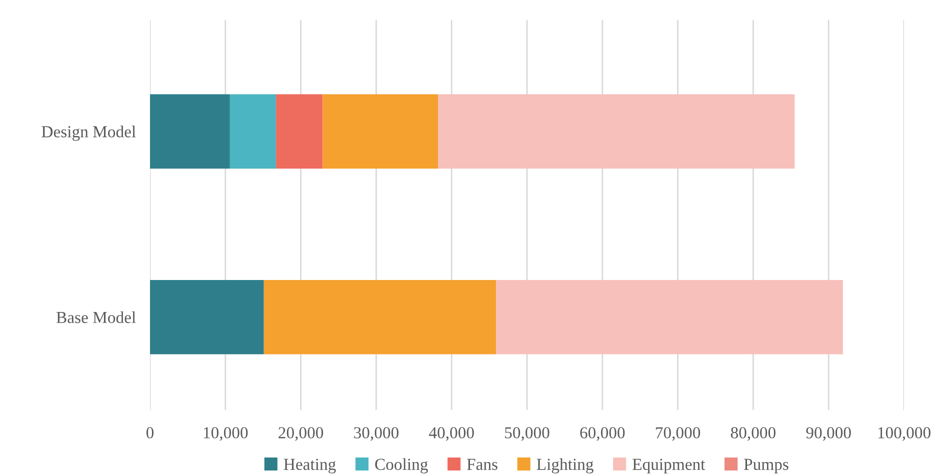  What do you see at coordinates (401, 466) in the screenshot?
I see `legend-label: Cooling` at bounding box center [401, 466].